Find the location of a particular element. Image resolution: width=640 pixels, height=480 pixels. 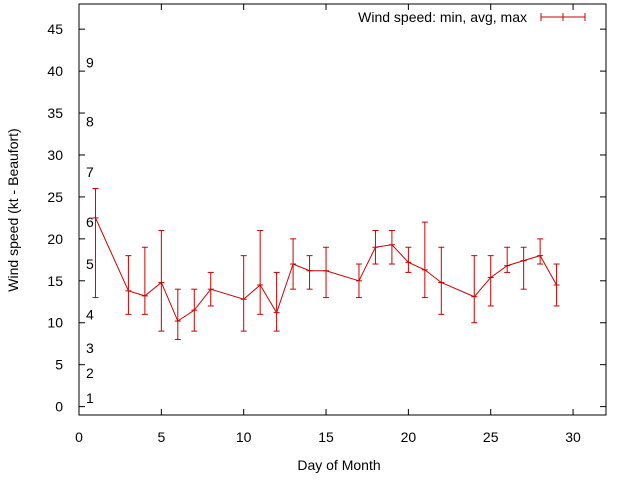

beaufort-label: 5 is located at coordinates (90, 264).